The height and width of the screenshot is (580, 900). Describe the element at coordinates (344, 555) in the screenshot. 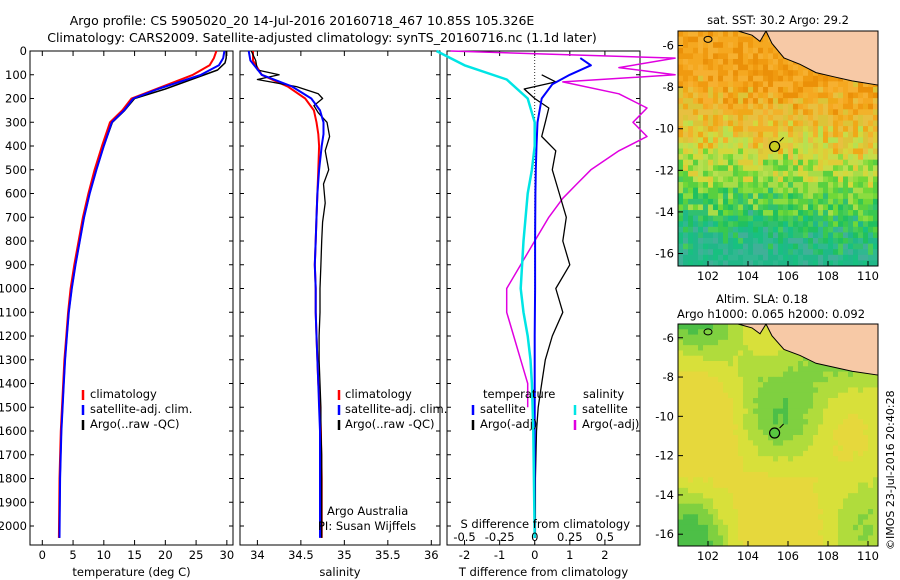

I see `sal-xtick-label: 35` at that location.